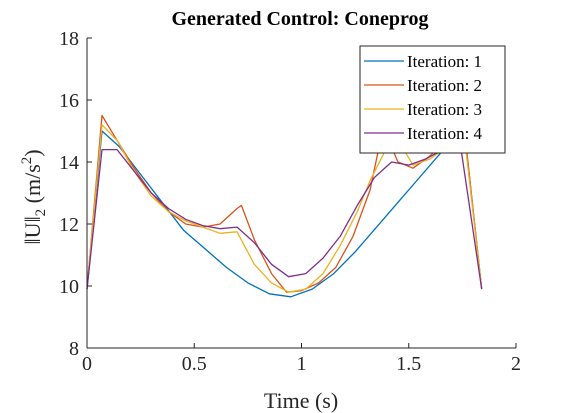  What do you see at coordinates (32, 186) in the screenshot?
I see `y-axis-label-unit: (m/s` at bounding box center [32, 186].